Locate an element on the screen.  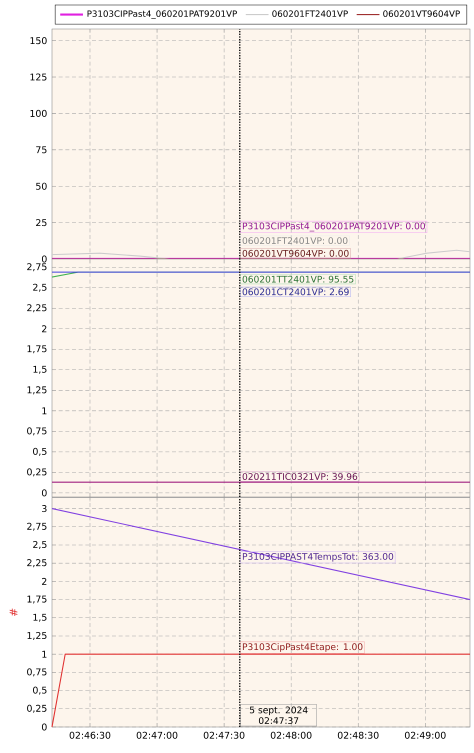
legend-label: 060201VT9604VP is located at coordinates (421, 13).